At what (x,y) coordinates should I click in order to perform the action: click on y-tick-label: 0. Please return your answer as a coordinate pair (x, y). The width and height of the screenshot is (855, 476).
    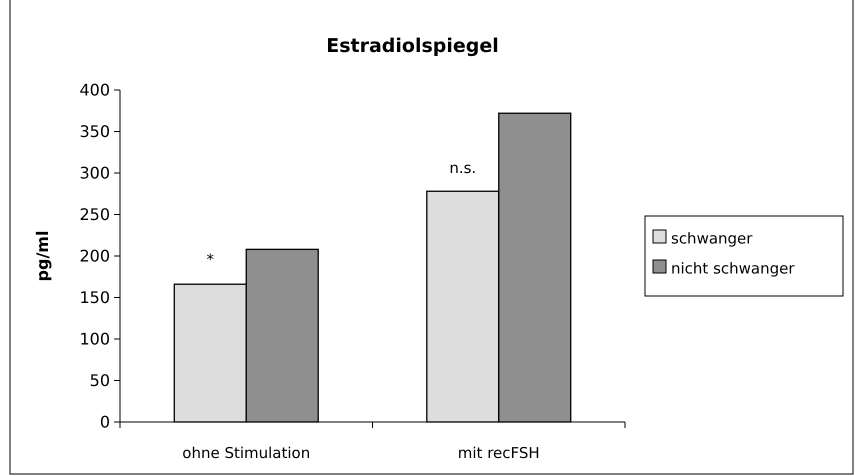
    Looking at the image, I should click on (105, 422).